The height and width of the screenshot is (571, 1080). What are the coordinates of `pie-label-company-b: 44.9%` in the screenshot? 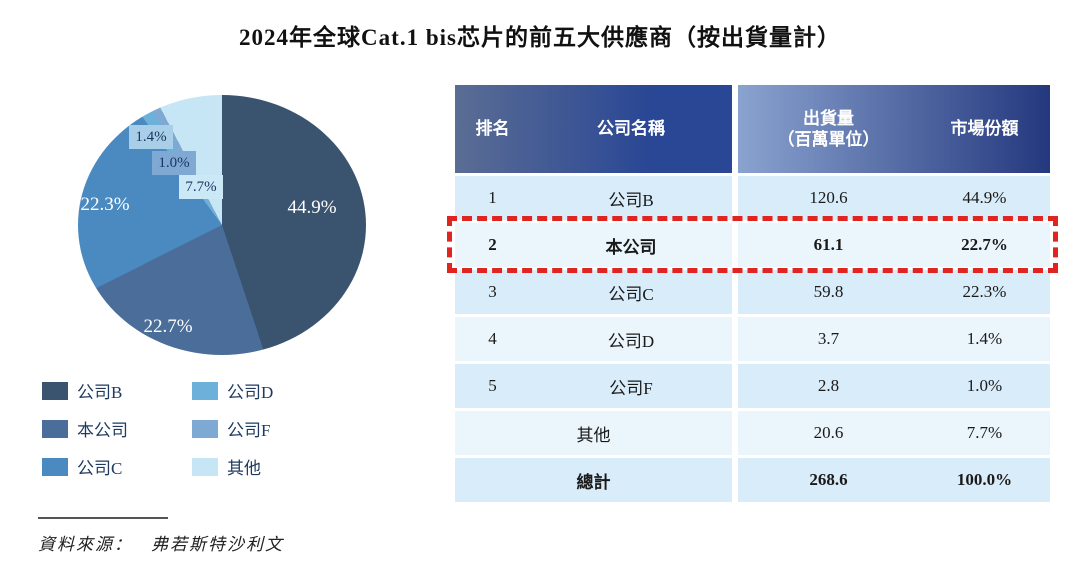 It's located at (312, 207).